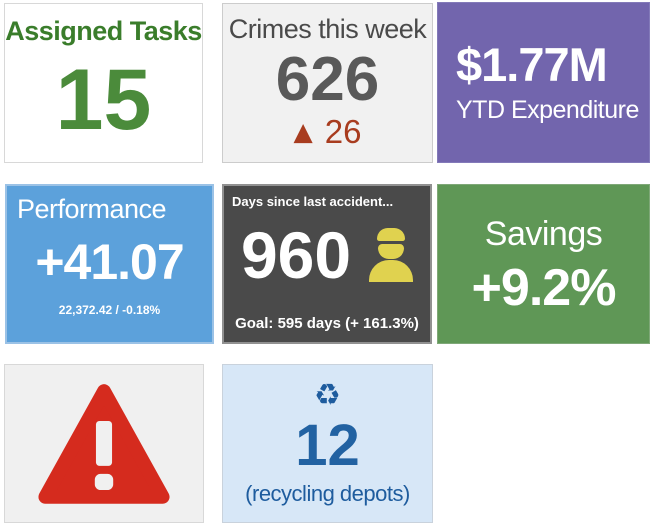  What do you see at coordinates (547, 110) in the screenshot?
I see `expenditure-label: YTD Expenditure` at bounding box center [547, 110].